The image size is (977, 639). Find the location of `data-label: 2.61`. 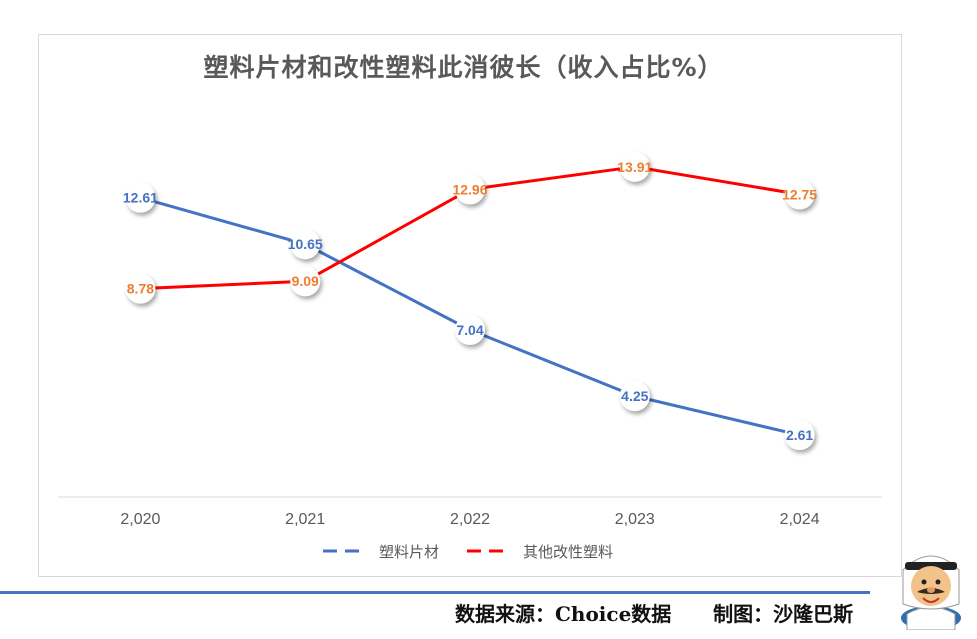

data-label: 2.61 is located at coordinates (799, 435).